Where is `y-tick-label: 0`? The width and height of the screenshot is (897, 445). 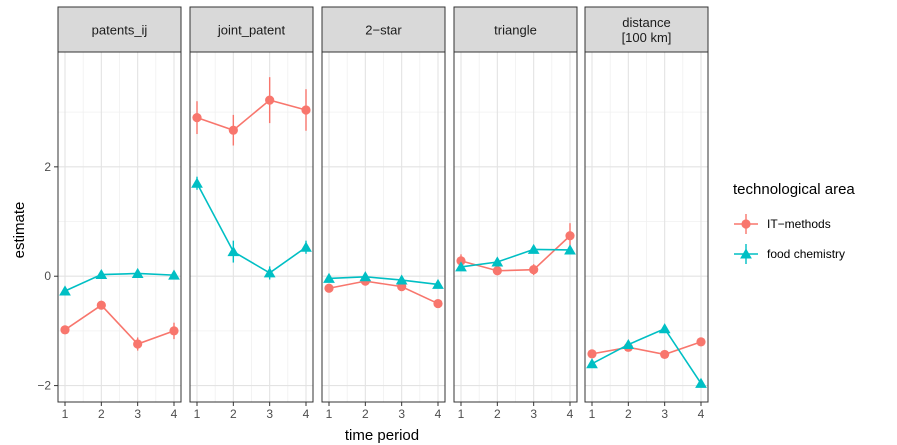 y-tick-label: 0 is located at coordinates (47, 276).